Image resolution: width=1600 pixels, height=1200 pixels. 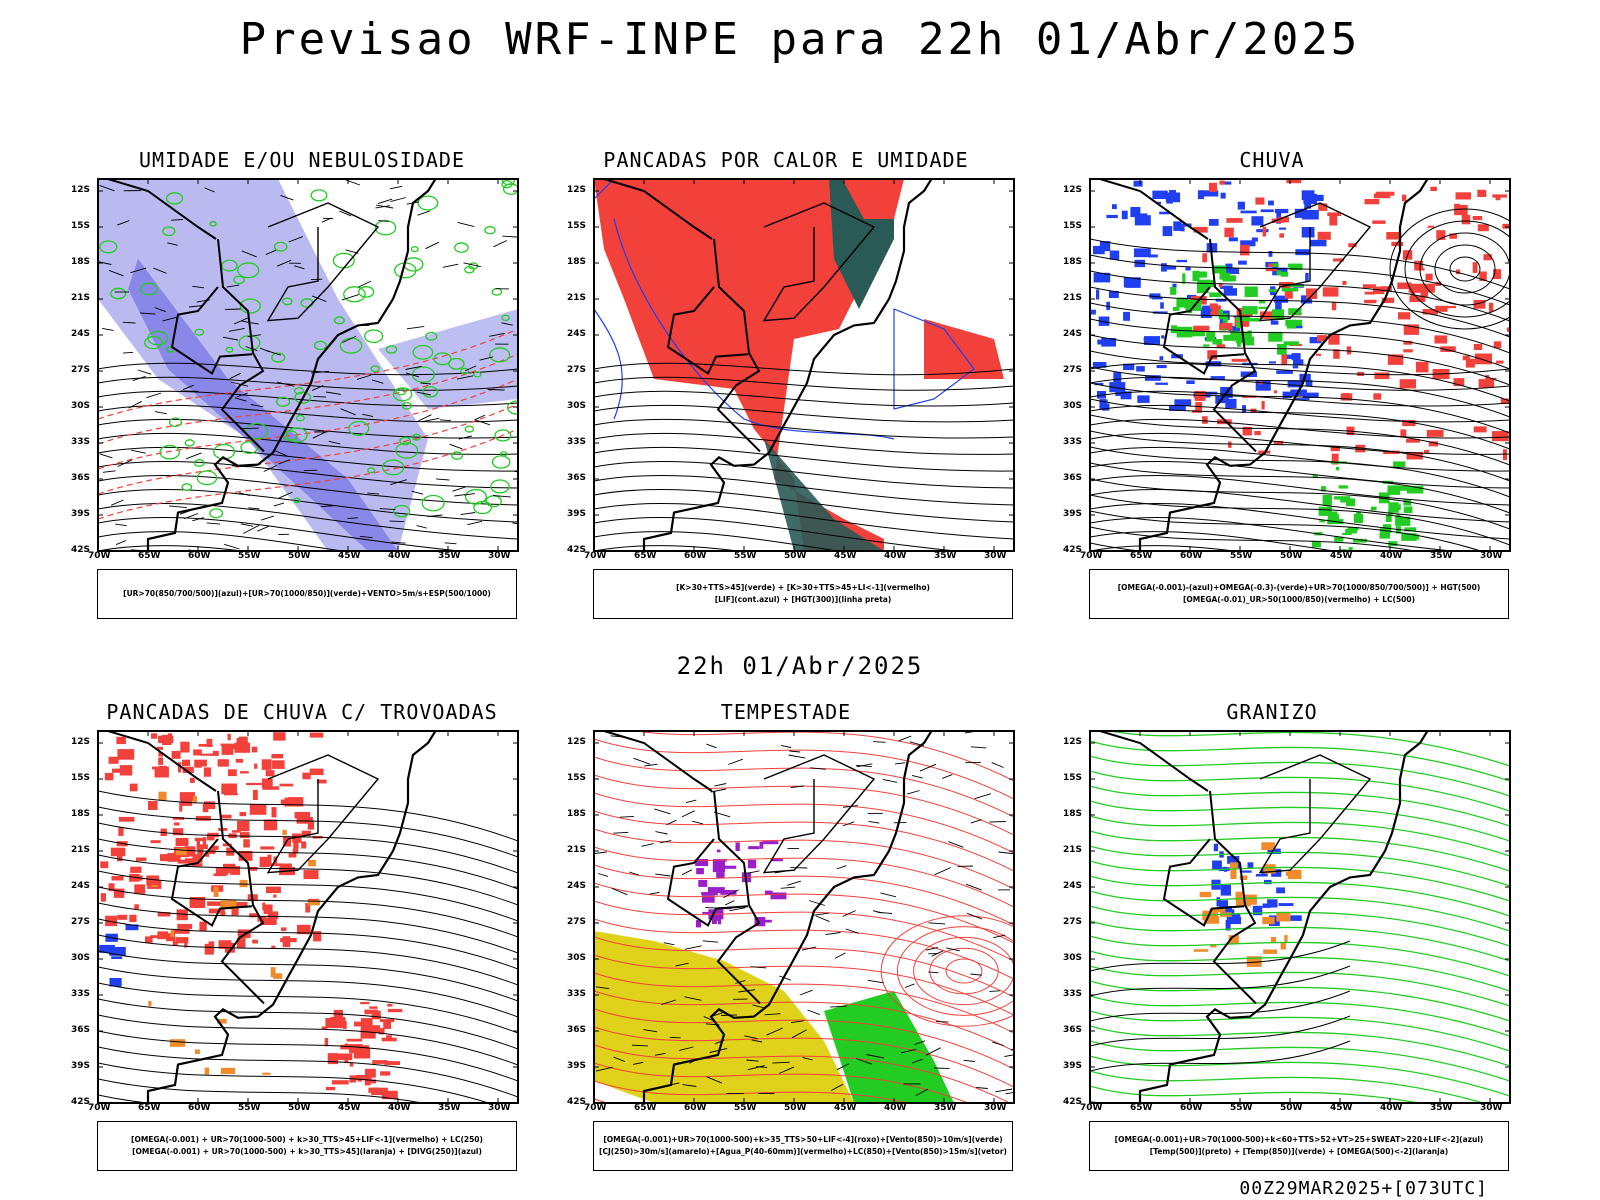 What do you see at coordinates (308, 365) in the screenshot?
I see `map-umidade` at bounding box center [308, 365].